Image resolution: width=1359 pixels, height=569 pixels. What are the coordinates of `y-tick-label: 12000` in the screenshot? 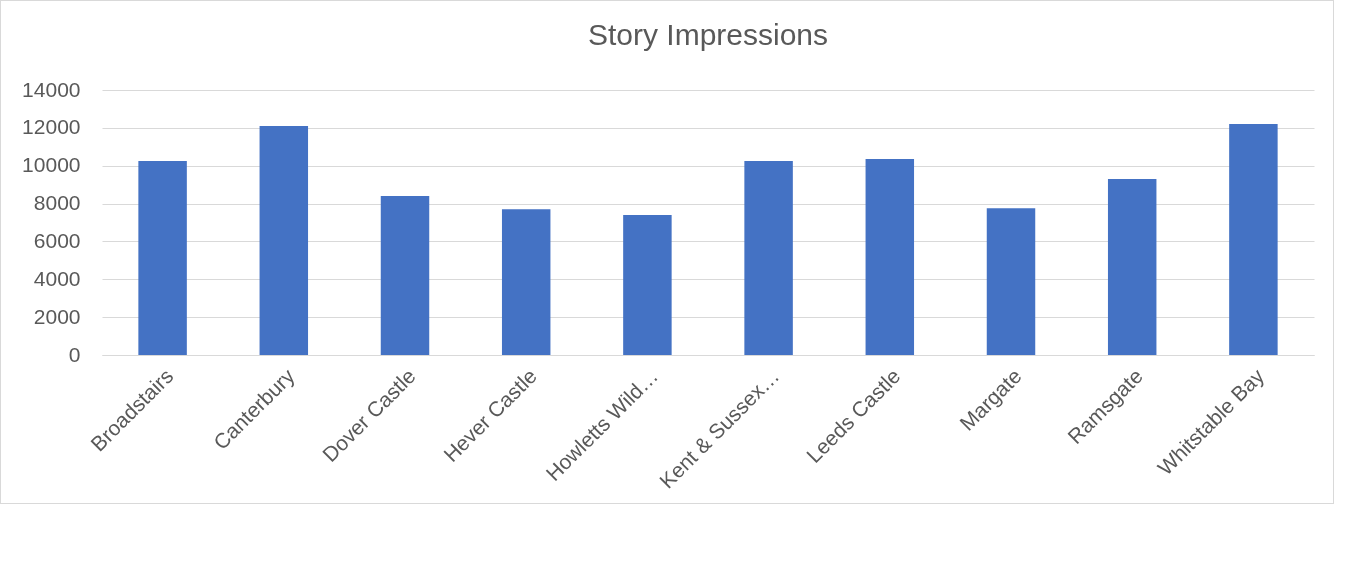 It's located at (51, 127).